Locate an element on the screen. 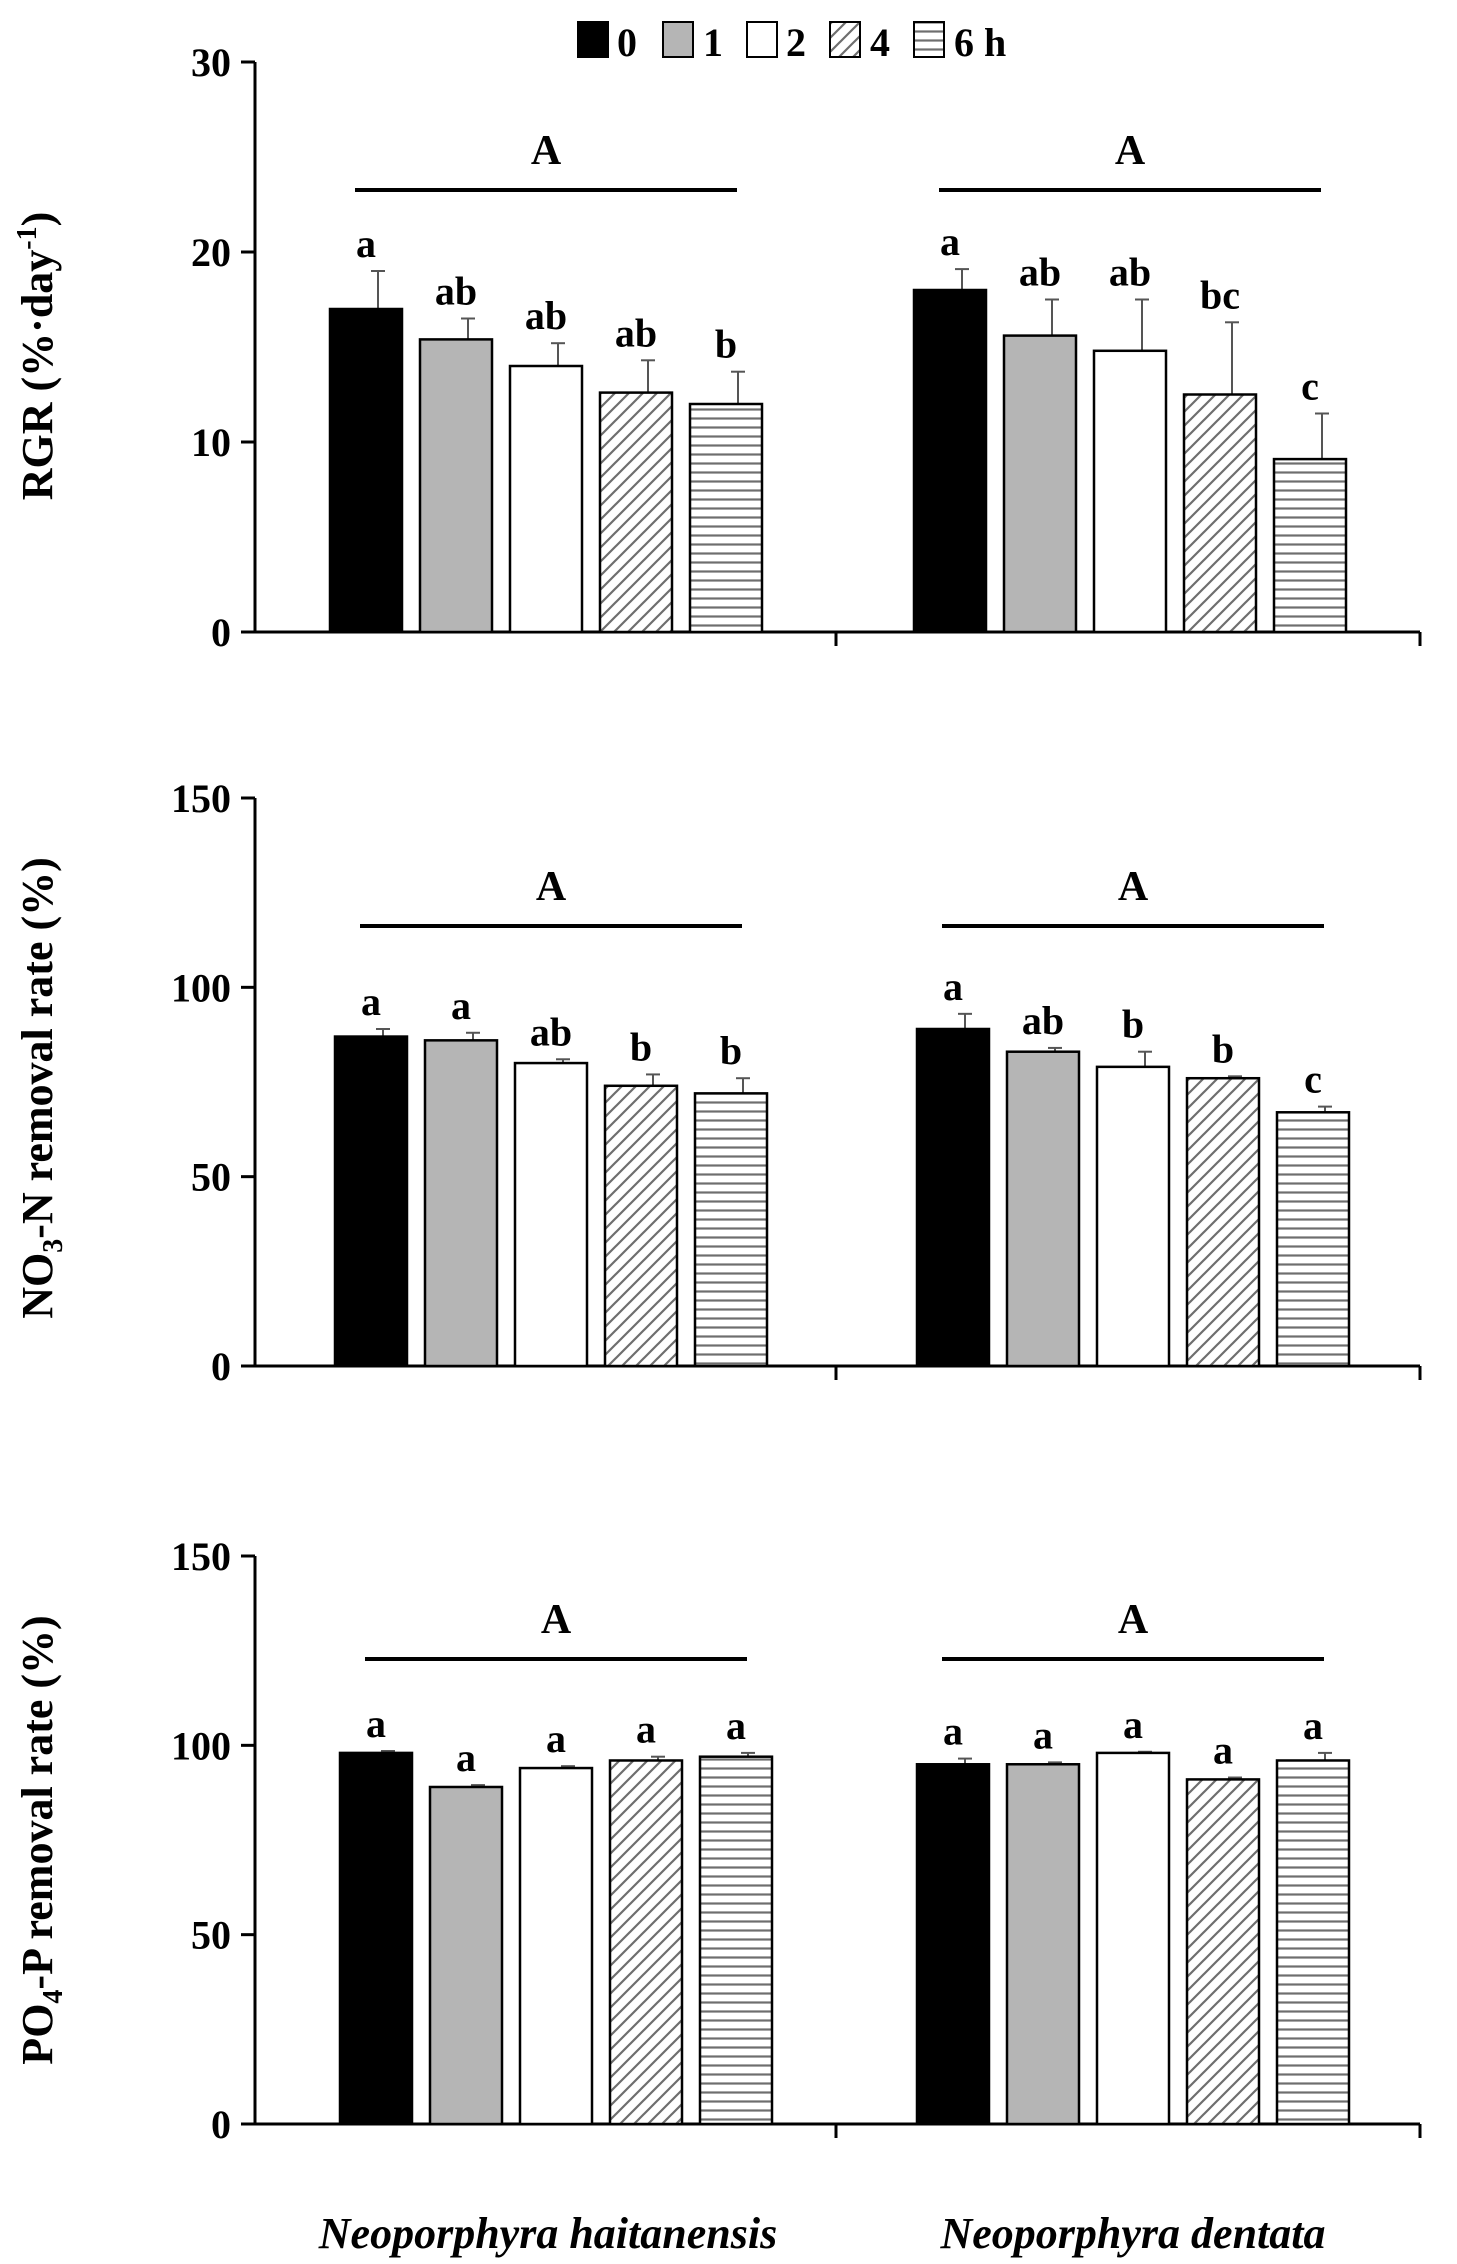 The width and height of the screenshot is (1457, 2264). significance-letter: bc is located at coordinates (1220, 294).